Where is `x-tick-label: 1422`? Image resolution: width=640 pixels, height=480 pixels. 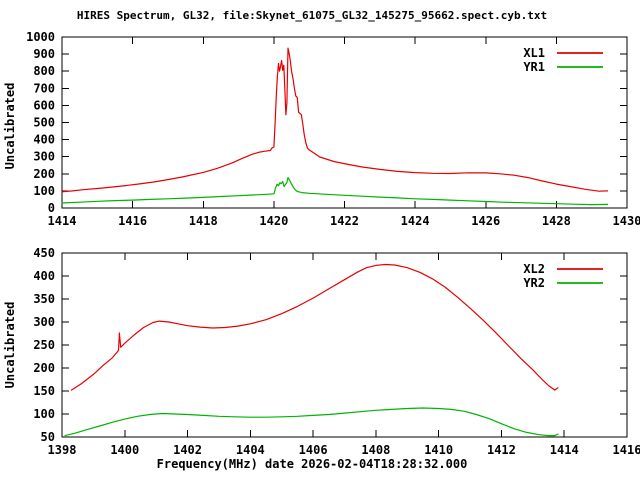 x-tick-label: 1422 is located at coordinates (344, 221).